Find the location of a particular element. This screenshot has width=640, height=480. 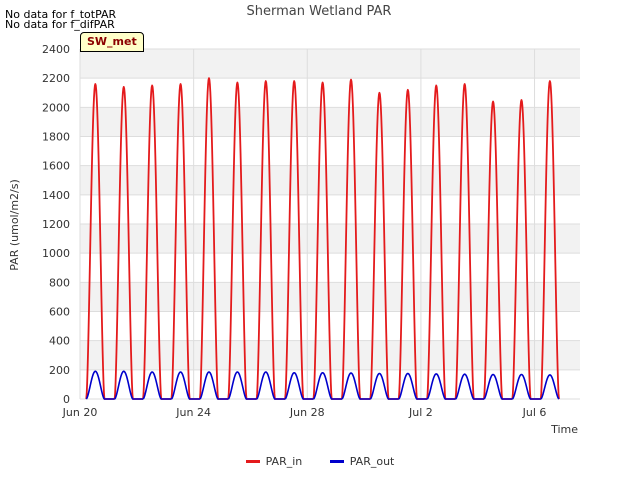

legend-label-par-in: PAR_in is located at coordinates (284, 461).